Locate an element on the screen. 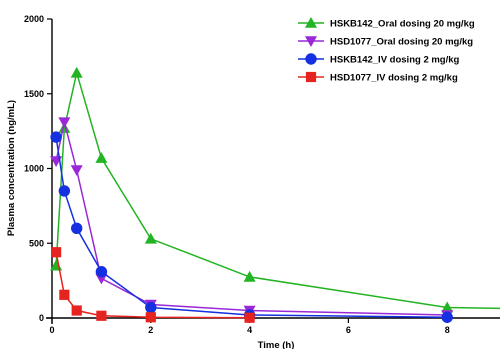 The width and height of the screenshot is (500, 349). legend-label: HSKB142_IV dosing 2 mg/kg is located at coordinates (395, 60).